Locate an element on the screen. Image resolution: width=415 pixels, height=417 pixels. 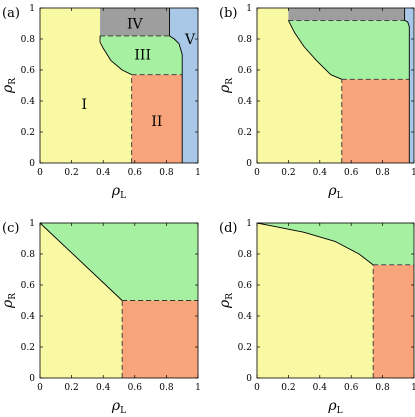
panel-label: (a) is located at coordinates (11, 13).